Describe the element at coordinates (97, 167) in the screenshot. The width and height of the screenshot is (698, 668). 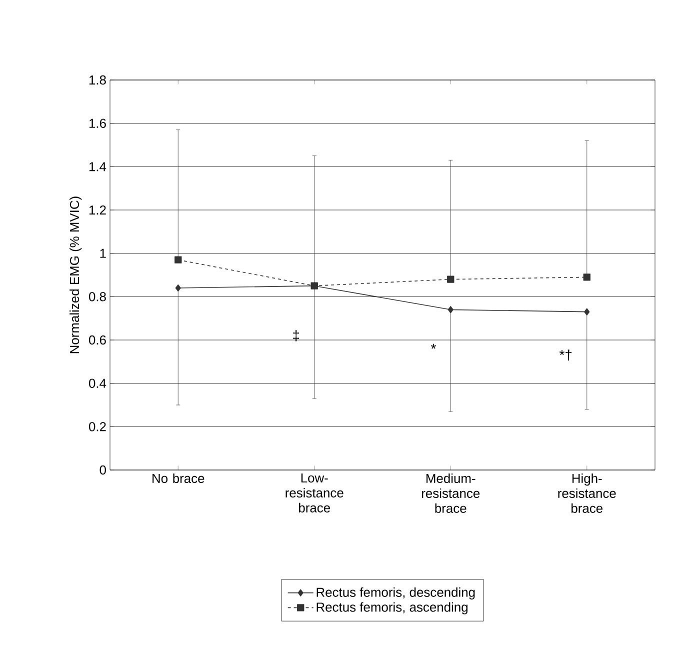
I see `y-tick-label: 1.4` at that location.